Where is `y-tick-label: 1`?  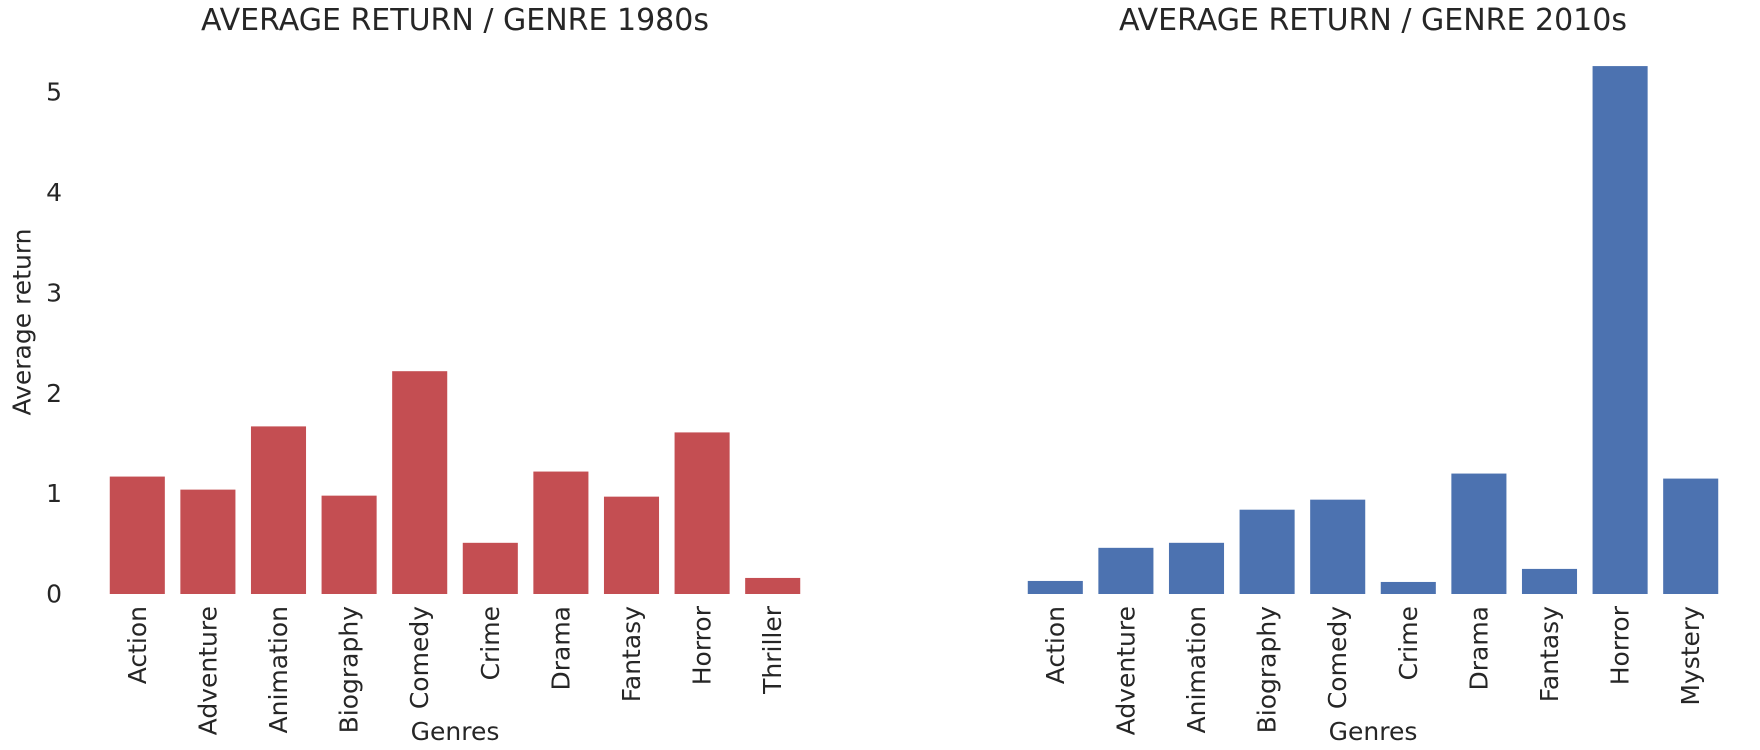
y-tick-label: 1 is located at coordinates (54, 493).